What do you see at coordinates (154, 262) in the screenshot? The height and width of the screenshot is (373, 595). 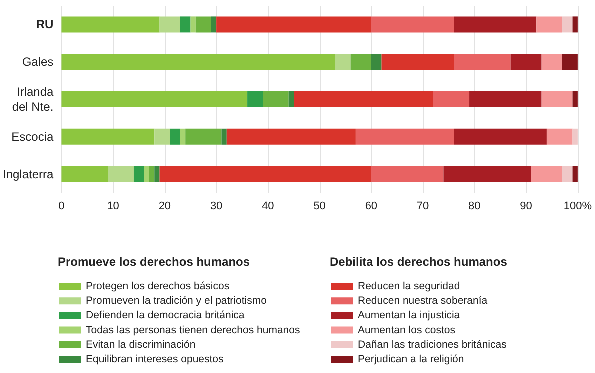 I see `text: Promueve los derechos humanos` at bounding box center [154, 262].